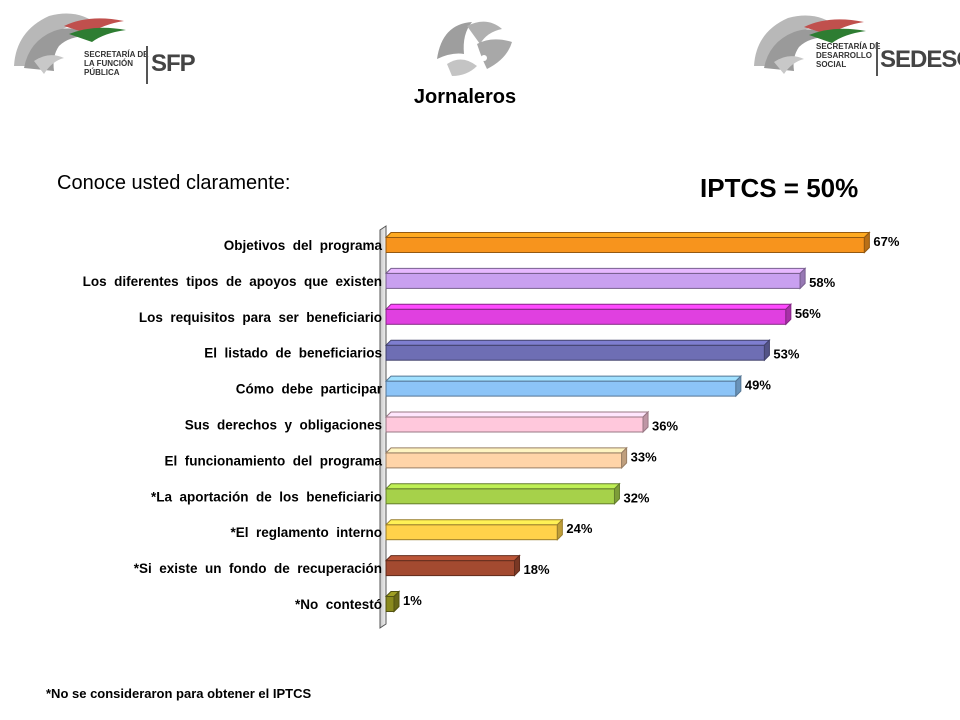 Image resolution: width=960 pixels, height=720 pixels. What do you see at coordinates (665, 426) in the screenshot?
I see `value-label-6: 36%` at bounding box center [665, 426].